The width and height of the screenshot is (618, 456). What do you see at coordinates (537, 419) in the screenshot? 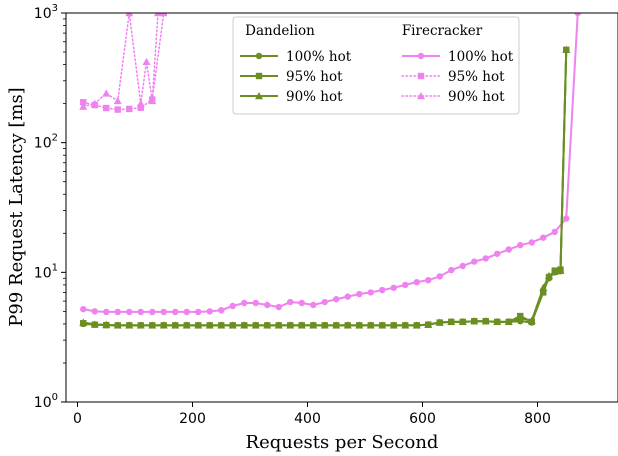
I see `x-tick-label: 800` at bounding box center [537, 419].